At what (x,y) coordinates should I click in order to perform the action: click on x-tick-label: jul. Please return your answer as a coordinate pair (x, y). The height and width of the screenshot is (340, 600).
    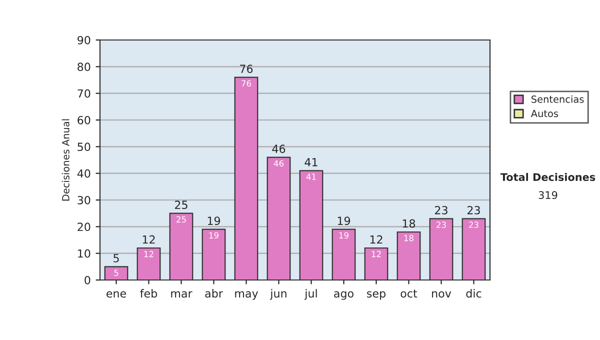
    Looking at the image, I should click on (310, 294).